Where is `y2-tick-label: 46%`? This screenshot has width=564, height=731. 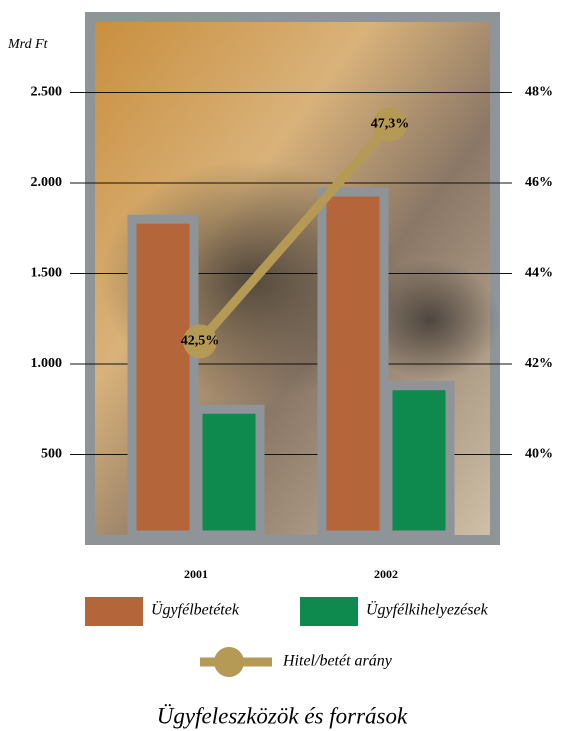 y2-tick-label: 46% is located at coordinates (539, 182).